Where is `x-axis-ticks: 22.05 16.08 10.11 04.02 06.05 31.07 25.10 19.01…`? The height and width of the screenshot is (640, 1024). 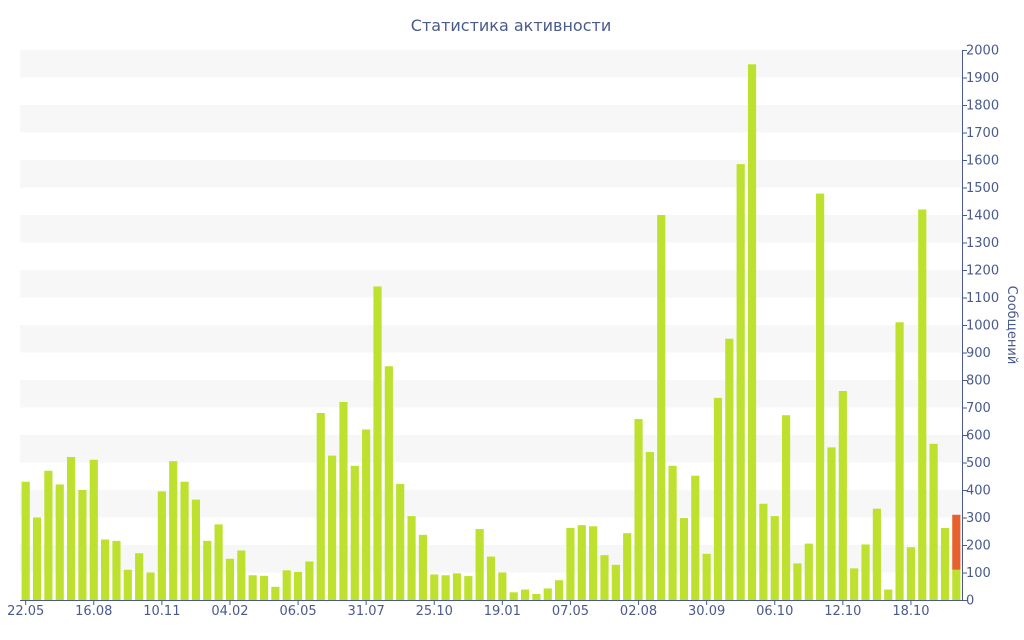 x-axis-ticks: 22.05 16.08 10.11 04.02 06.05 31.07 25.10 19.01… is located at coordinates (468, 609).